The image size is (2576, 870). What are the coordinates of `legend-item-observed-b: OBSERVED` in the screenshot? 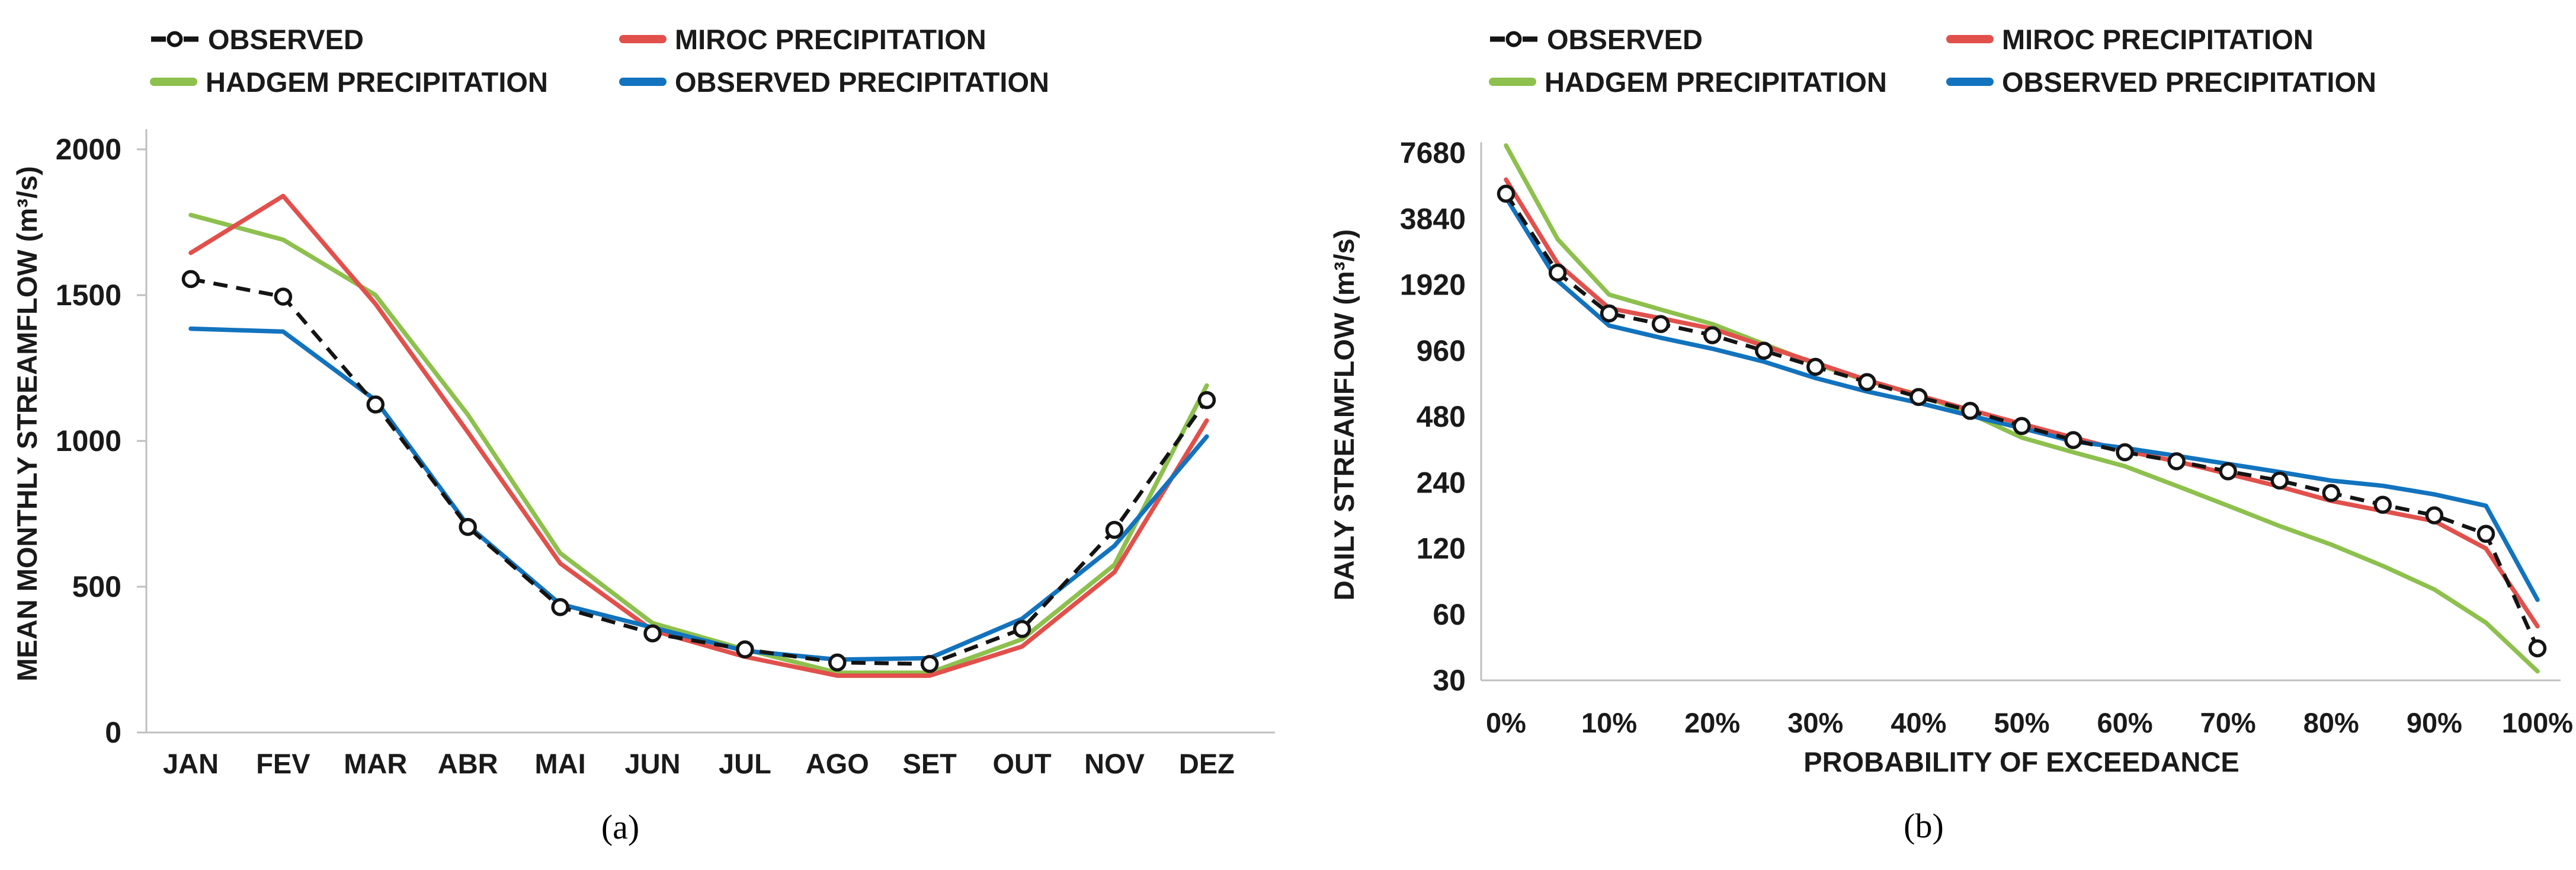 It's located at (1596, 39).